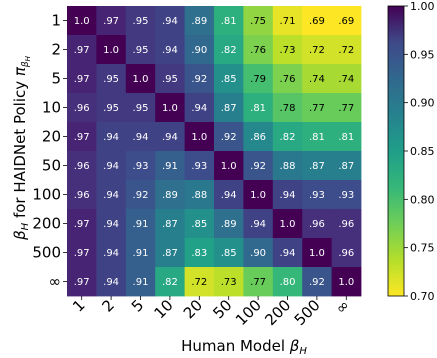  Describe the element at coordinates (258, 137) in the screenshot. I see `cell-value-label: .86` at that location.